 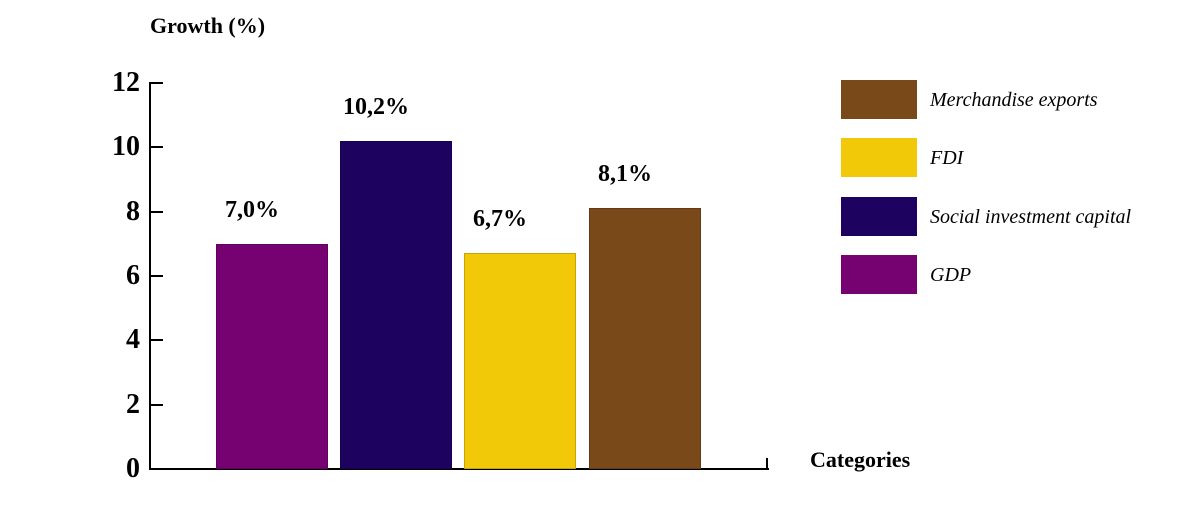 I want to click on y-tick-label-2: 2, so click(x=133, y=404).